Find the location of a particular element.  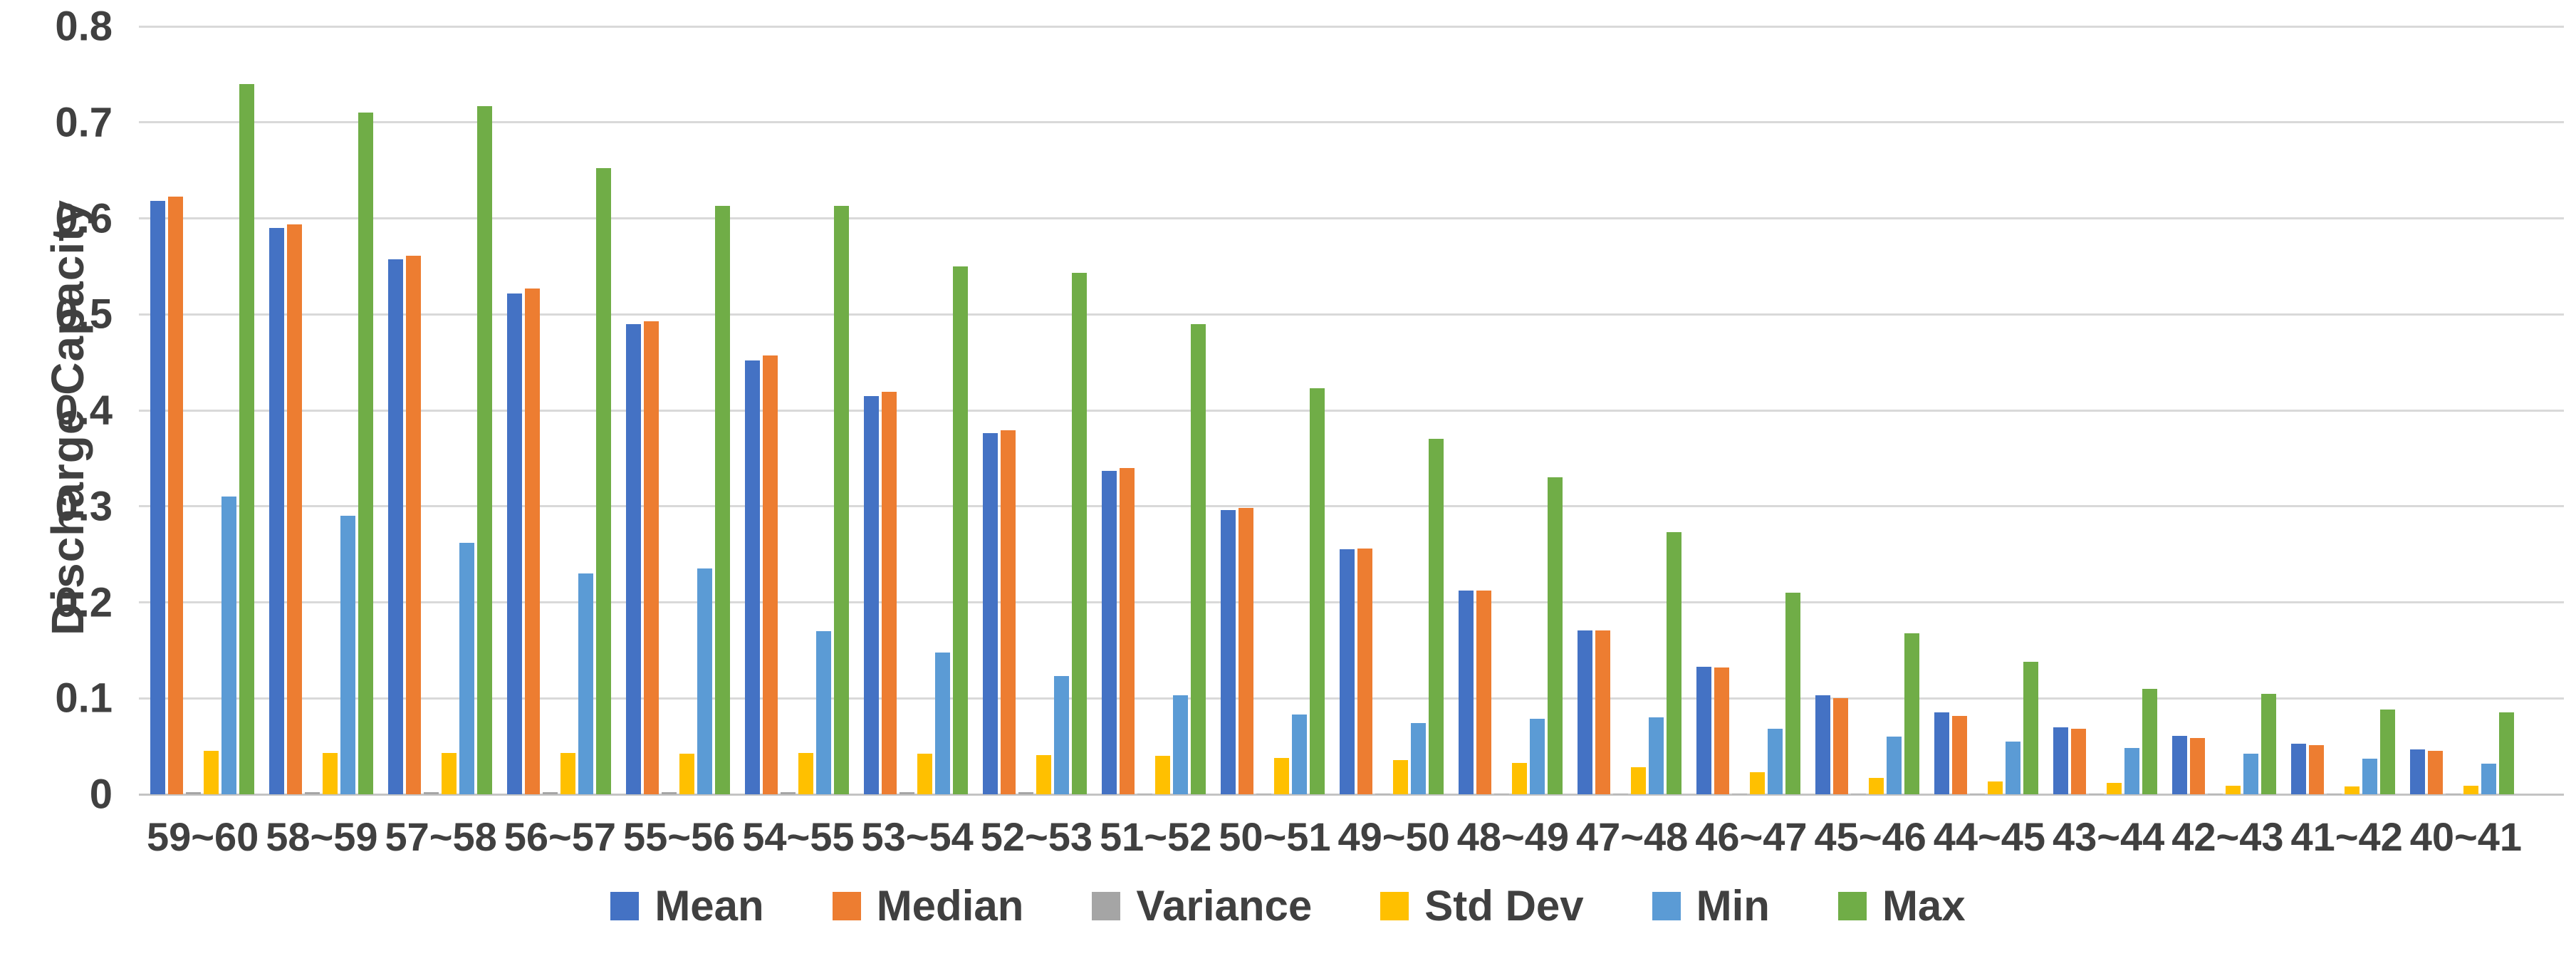

x-label-53~54: 53~54 is located at coordinates (917, 836).